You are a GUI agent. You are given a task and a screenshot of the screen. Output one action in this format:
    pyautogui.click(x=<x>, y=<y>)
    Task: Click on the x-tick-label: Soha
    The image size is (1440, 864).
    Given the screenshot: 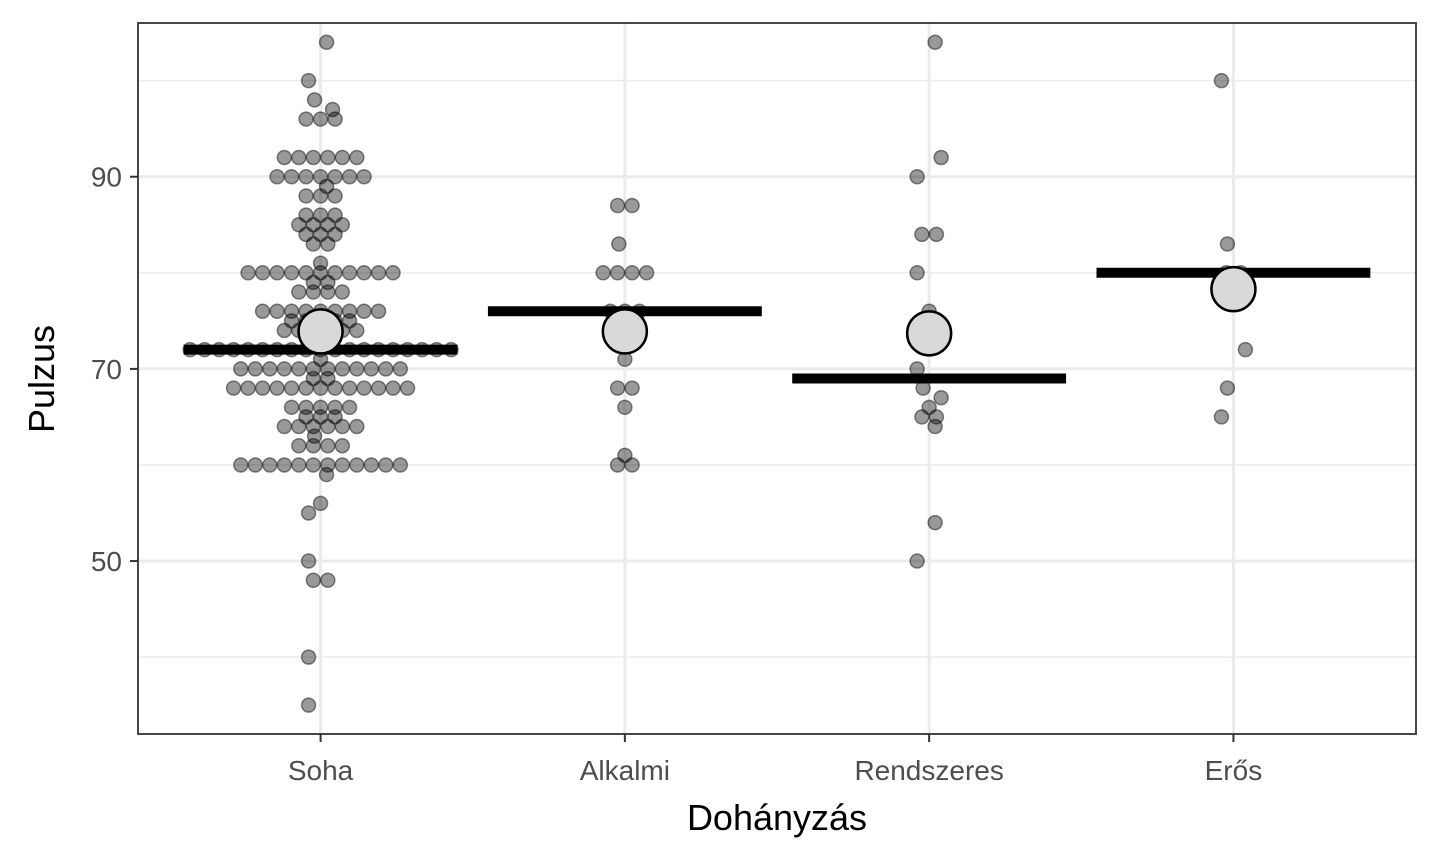 What is the action you would take?
    pyautogui.click(x=321, y=770)
    